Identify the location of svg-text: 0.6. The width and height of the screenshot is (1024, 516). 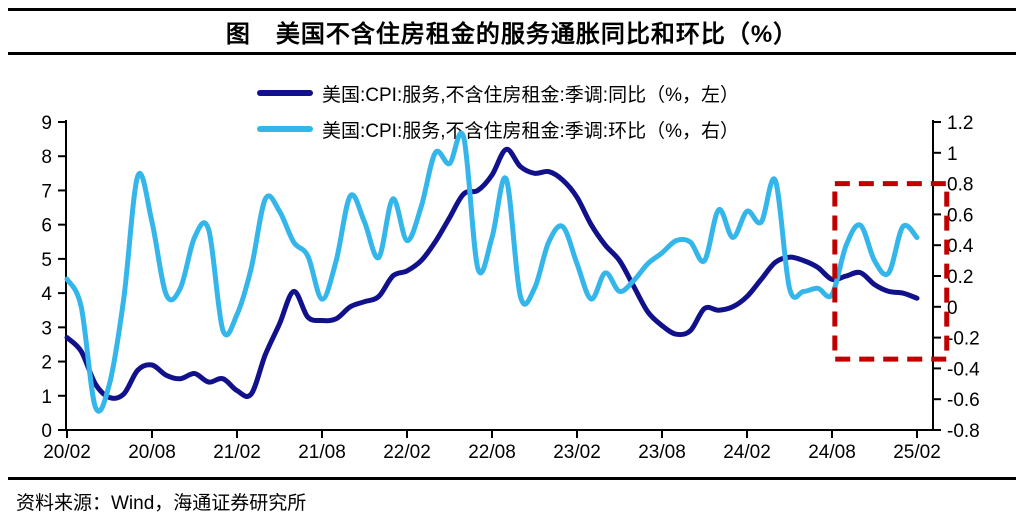
(960, 215).